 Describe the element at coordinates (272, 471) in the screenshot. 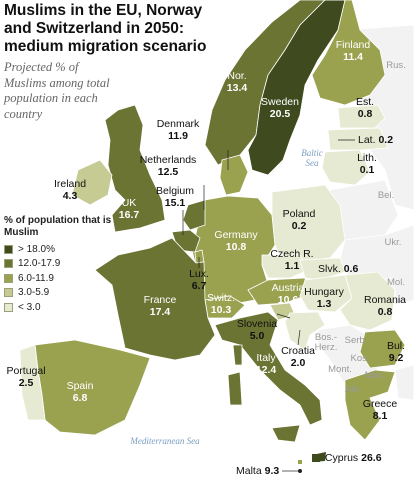

I see `country-value: 9.3` at that location.